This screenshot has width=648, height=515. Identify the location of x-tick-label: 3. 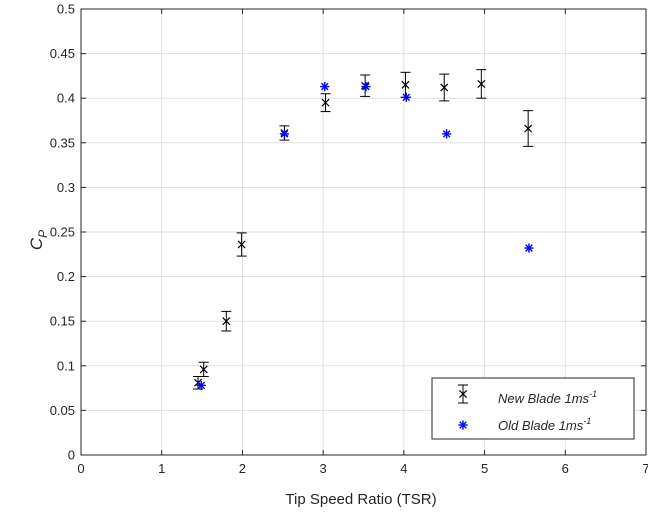
(323, 468).